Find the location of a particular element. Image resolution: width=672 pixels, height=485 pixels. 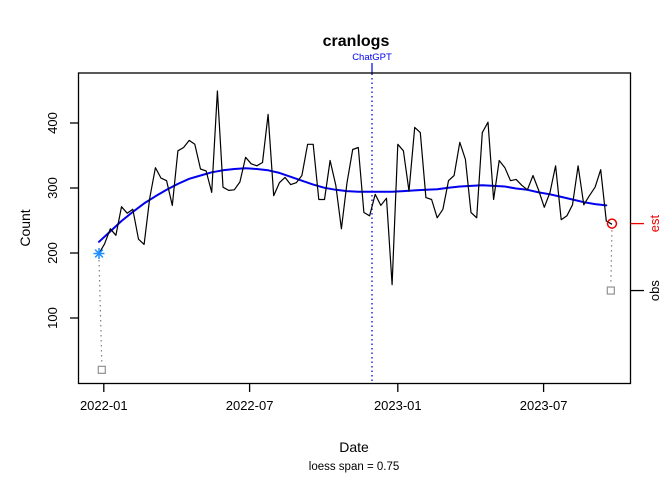

x-tick-label: 2022-01 is located at coordinates (104, 405).